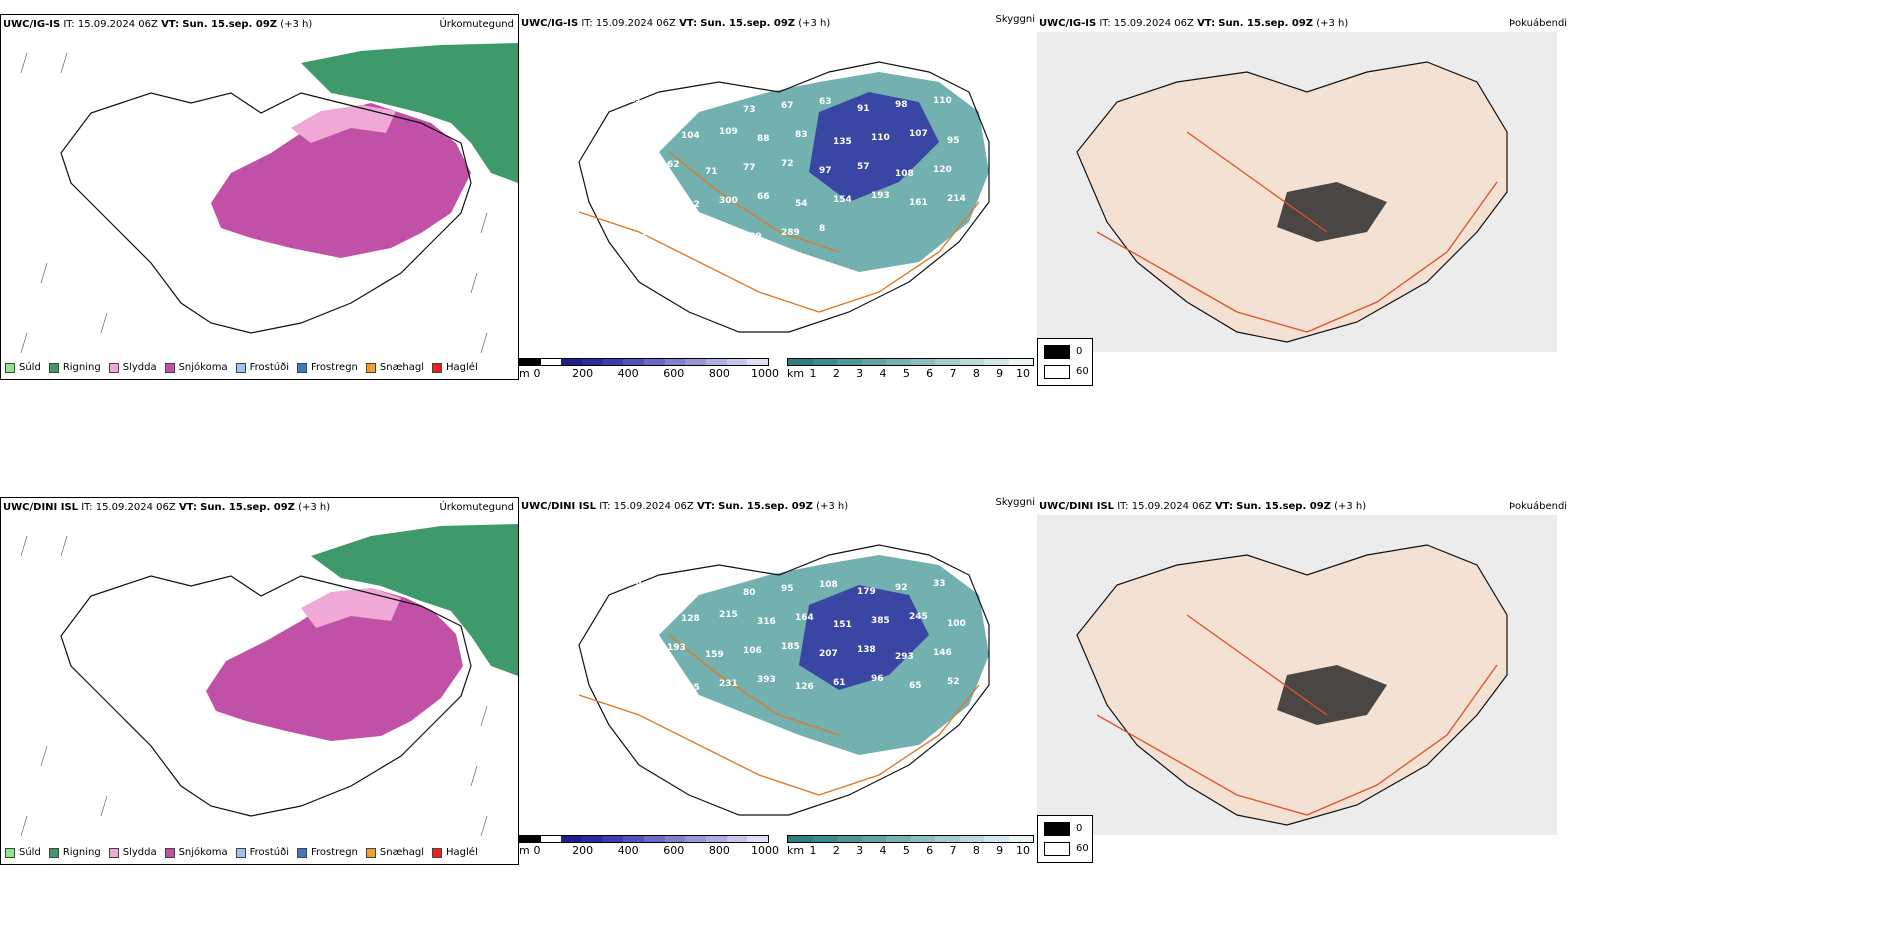 The height and width of the screenshot is (950, 1900). I want to click on legend-item: Snjókoma, so click(196, 852).